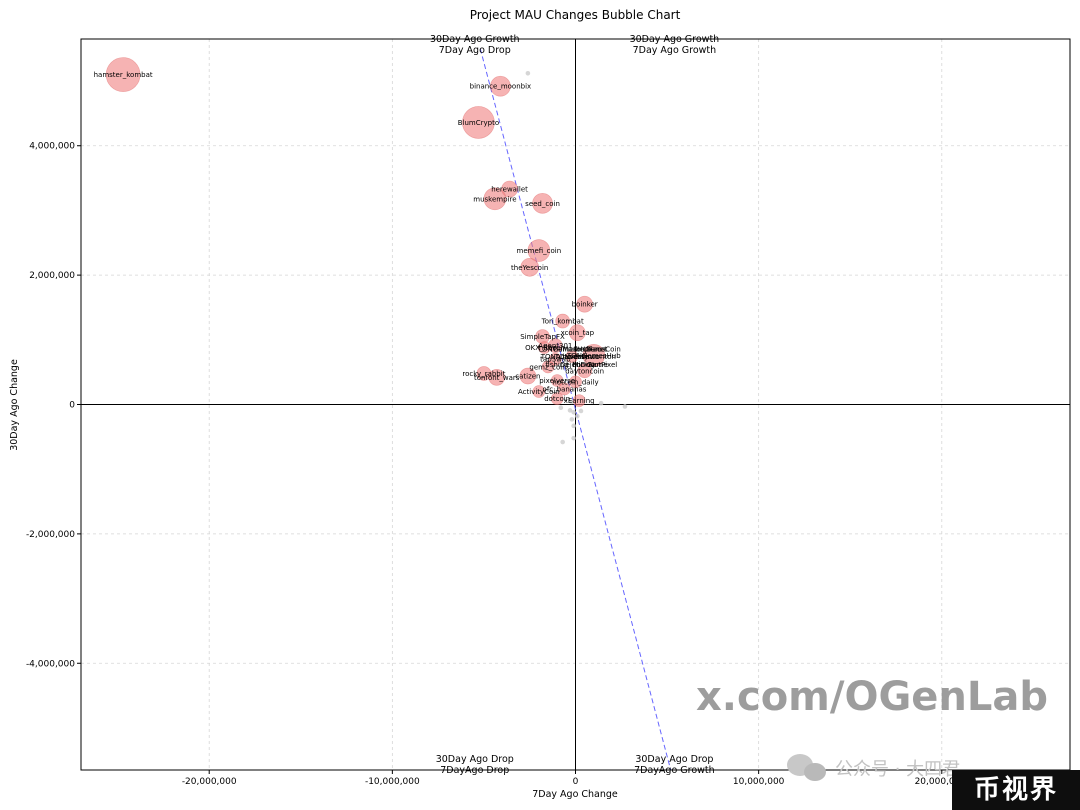  I want to click on bubble-theYescoin, so click(530, 267).